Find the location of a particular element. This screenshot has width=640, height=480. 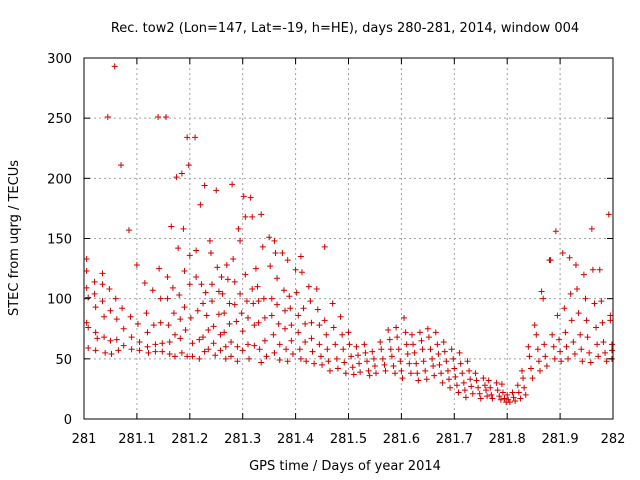

y-axis-label: STEC from uqrg / TECUs is located at coordinates (14, 238).